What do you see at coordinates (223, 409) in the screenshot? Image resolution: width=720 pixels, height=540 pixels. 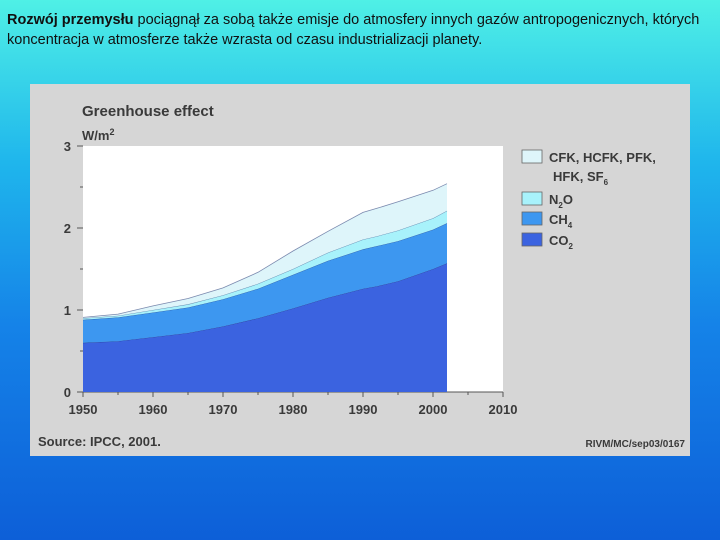 I see `x-tick-label: 1970` at bounding box center [223, 409].